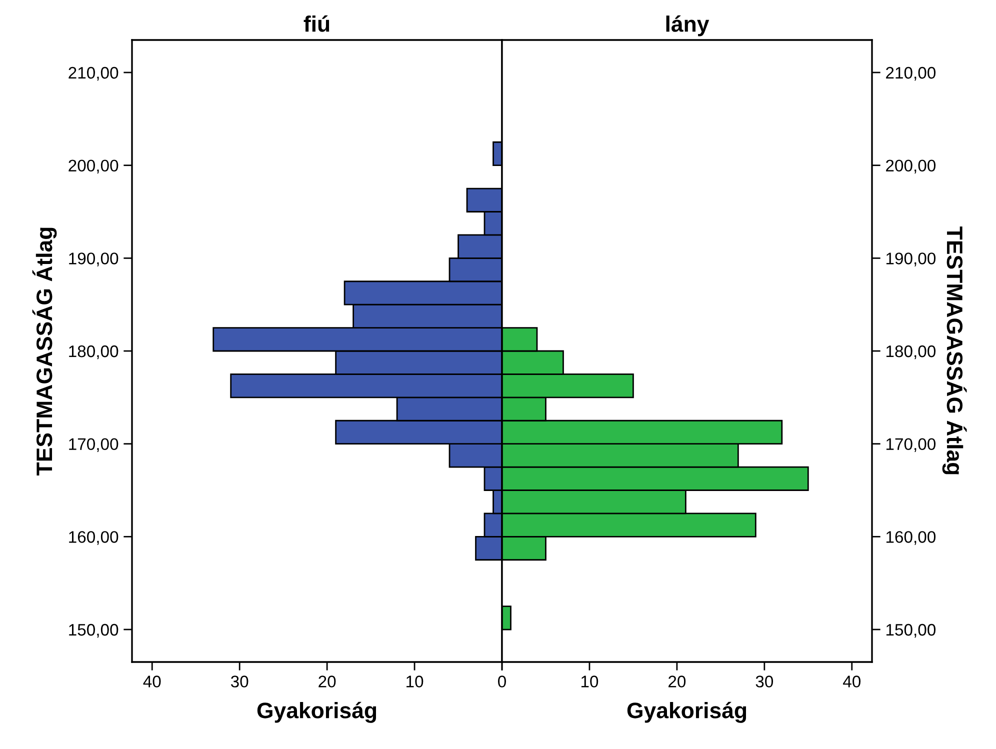 The height and width of the screenshot is (749, 996). Describe the element at coordinates (502, 682) in the screenshot. I see `x-tick-label: 0` at that location.